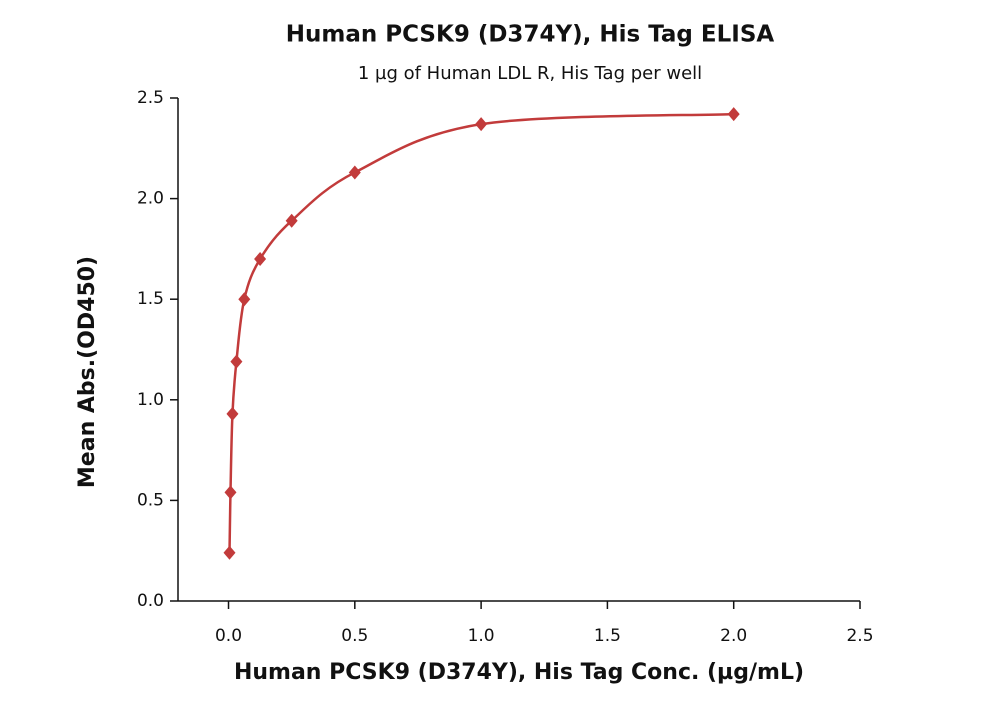 Image resolution: width=1000 pixels, height=702 pixels. I want to click on x-tick-label: 0.0, so click(228, 636).